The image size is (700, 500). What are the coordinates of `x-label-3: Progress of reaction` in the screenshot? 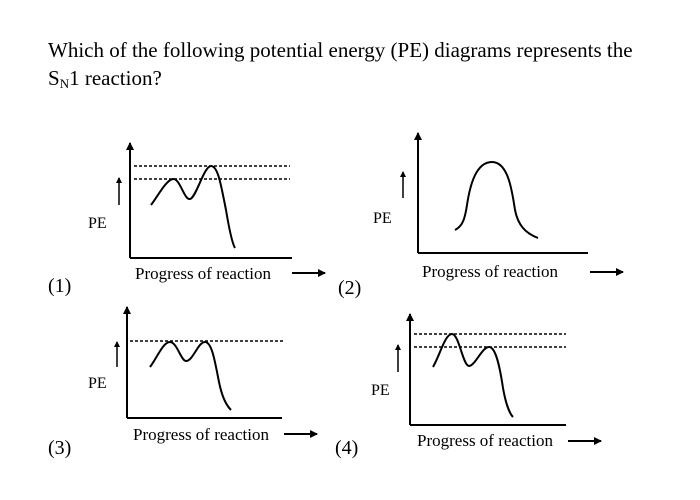 It's located at (201, 434).